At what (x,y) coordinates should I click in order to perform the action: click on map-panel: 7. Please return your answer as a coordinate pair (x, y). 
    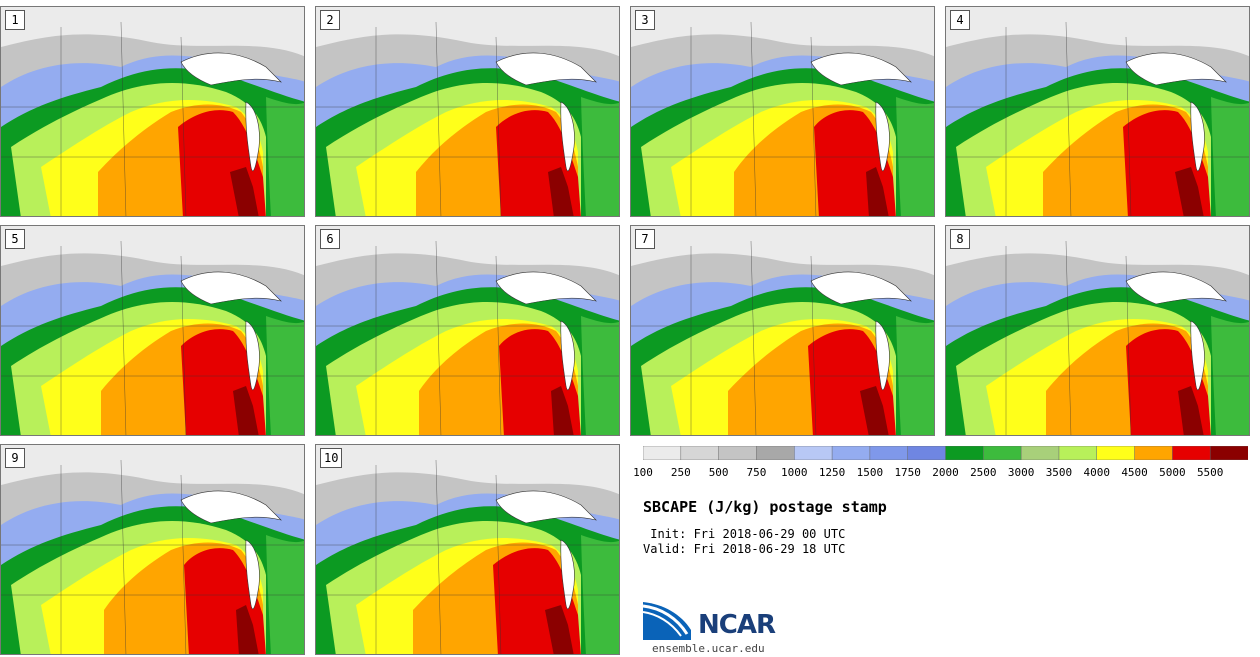
    Looking at the image, I should click on (782, 330).